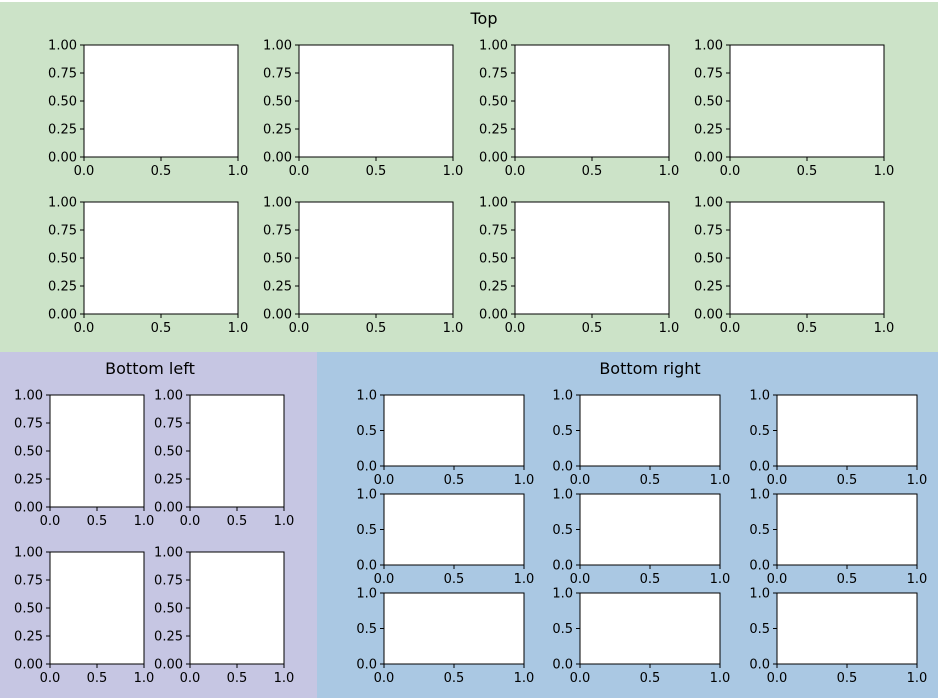 The height and width of the screenshot is (698, 938). I want to click on top-axes-r1-c1: 0.0 0.5 1.0 0.00 0.25 0.50 0.75 1.00, so click(148, 109).